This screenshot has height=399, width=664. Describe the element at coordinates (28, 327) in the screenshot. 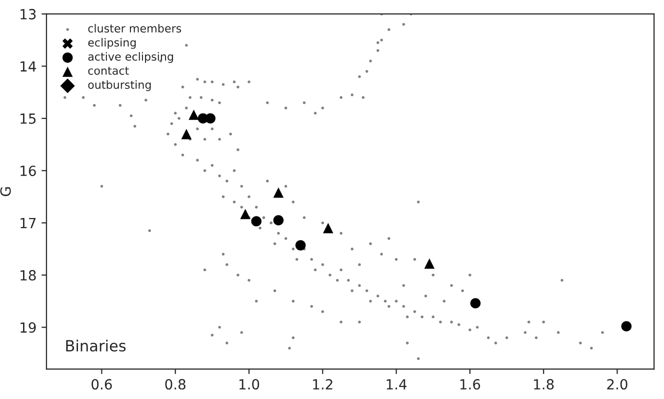

I see `y-tick-label: 19` at that location.